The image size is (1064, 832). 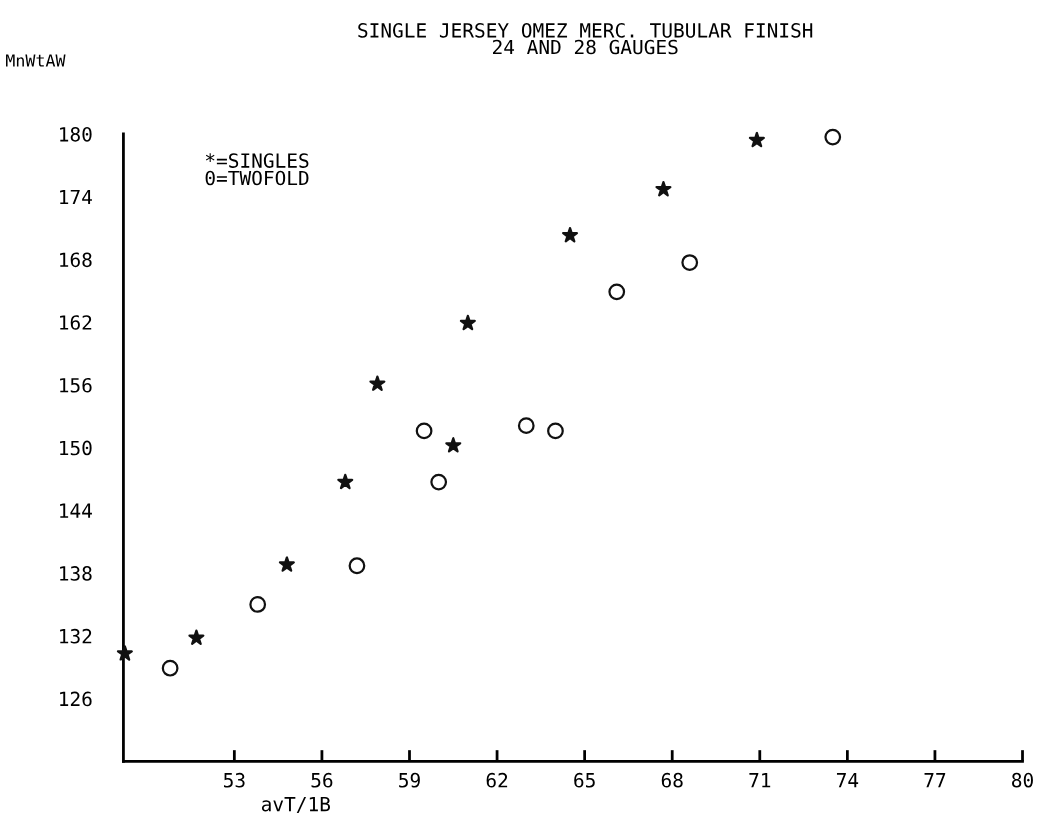 What do you see at coordinates (234, 780) in the screenshot?
I see `x-tick-label: 53` at bounding box center [234, 780].